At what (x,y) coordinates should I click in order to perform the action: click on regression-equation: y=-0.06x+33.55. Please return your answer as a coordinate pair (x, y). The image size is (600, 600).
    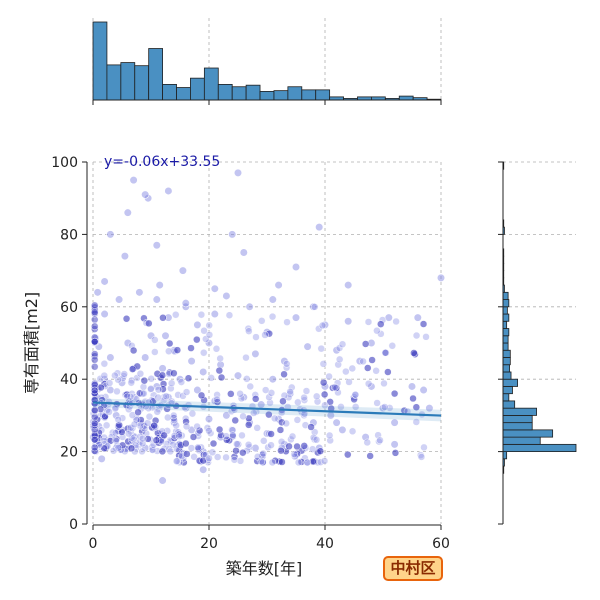
    Looking at the image, I should click on (162, 162).